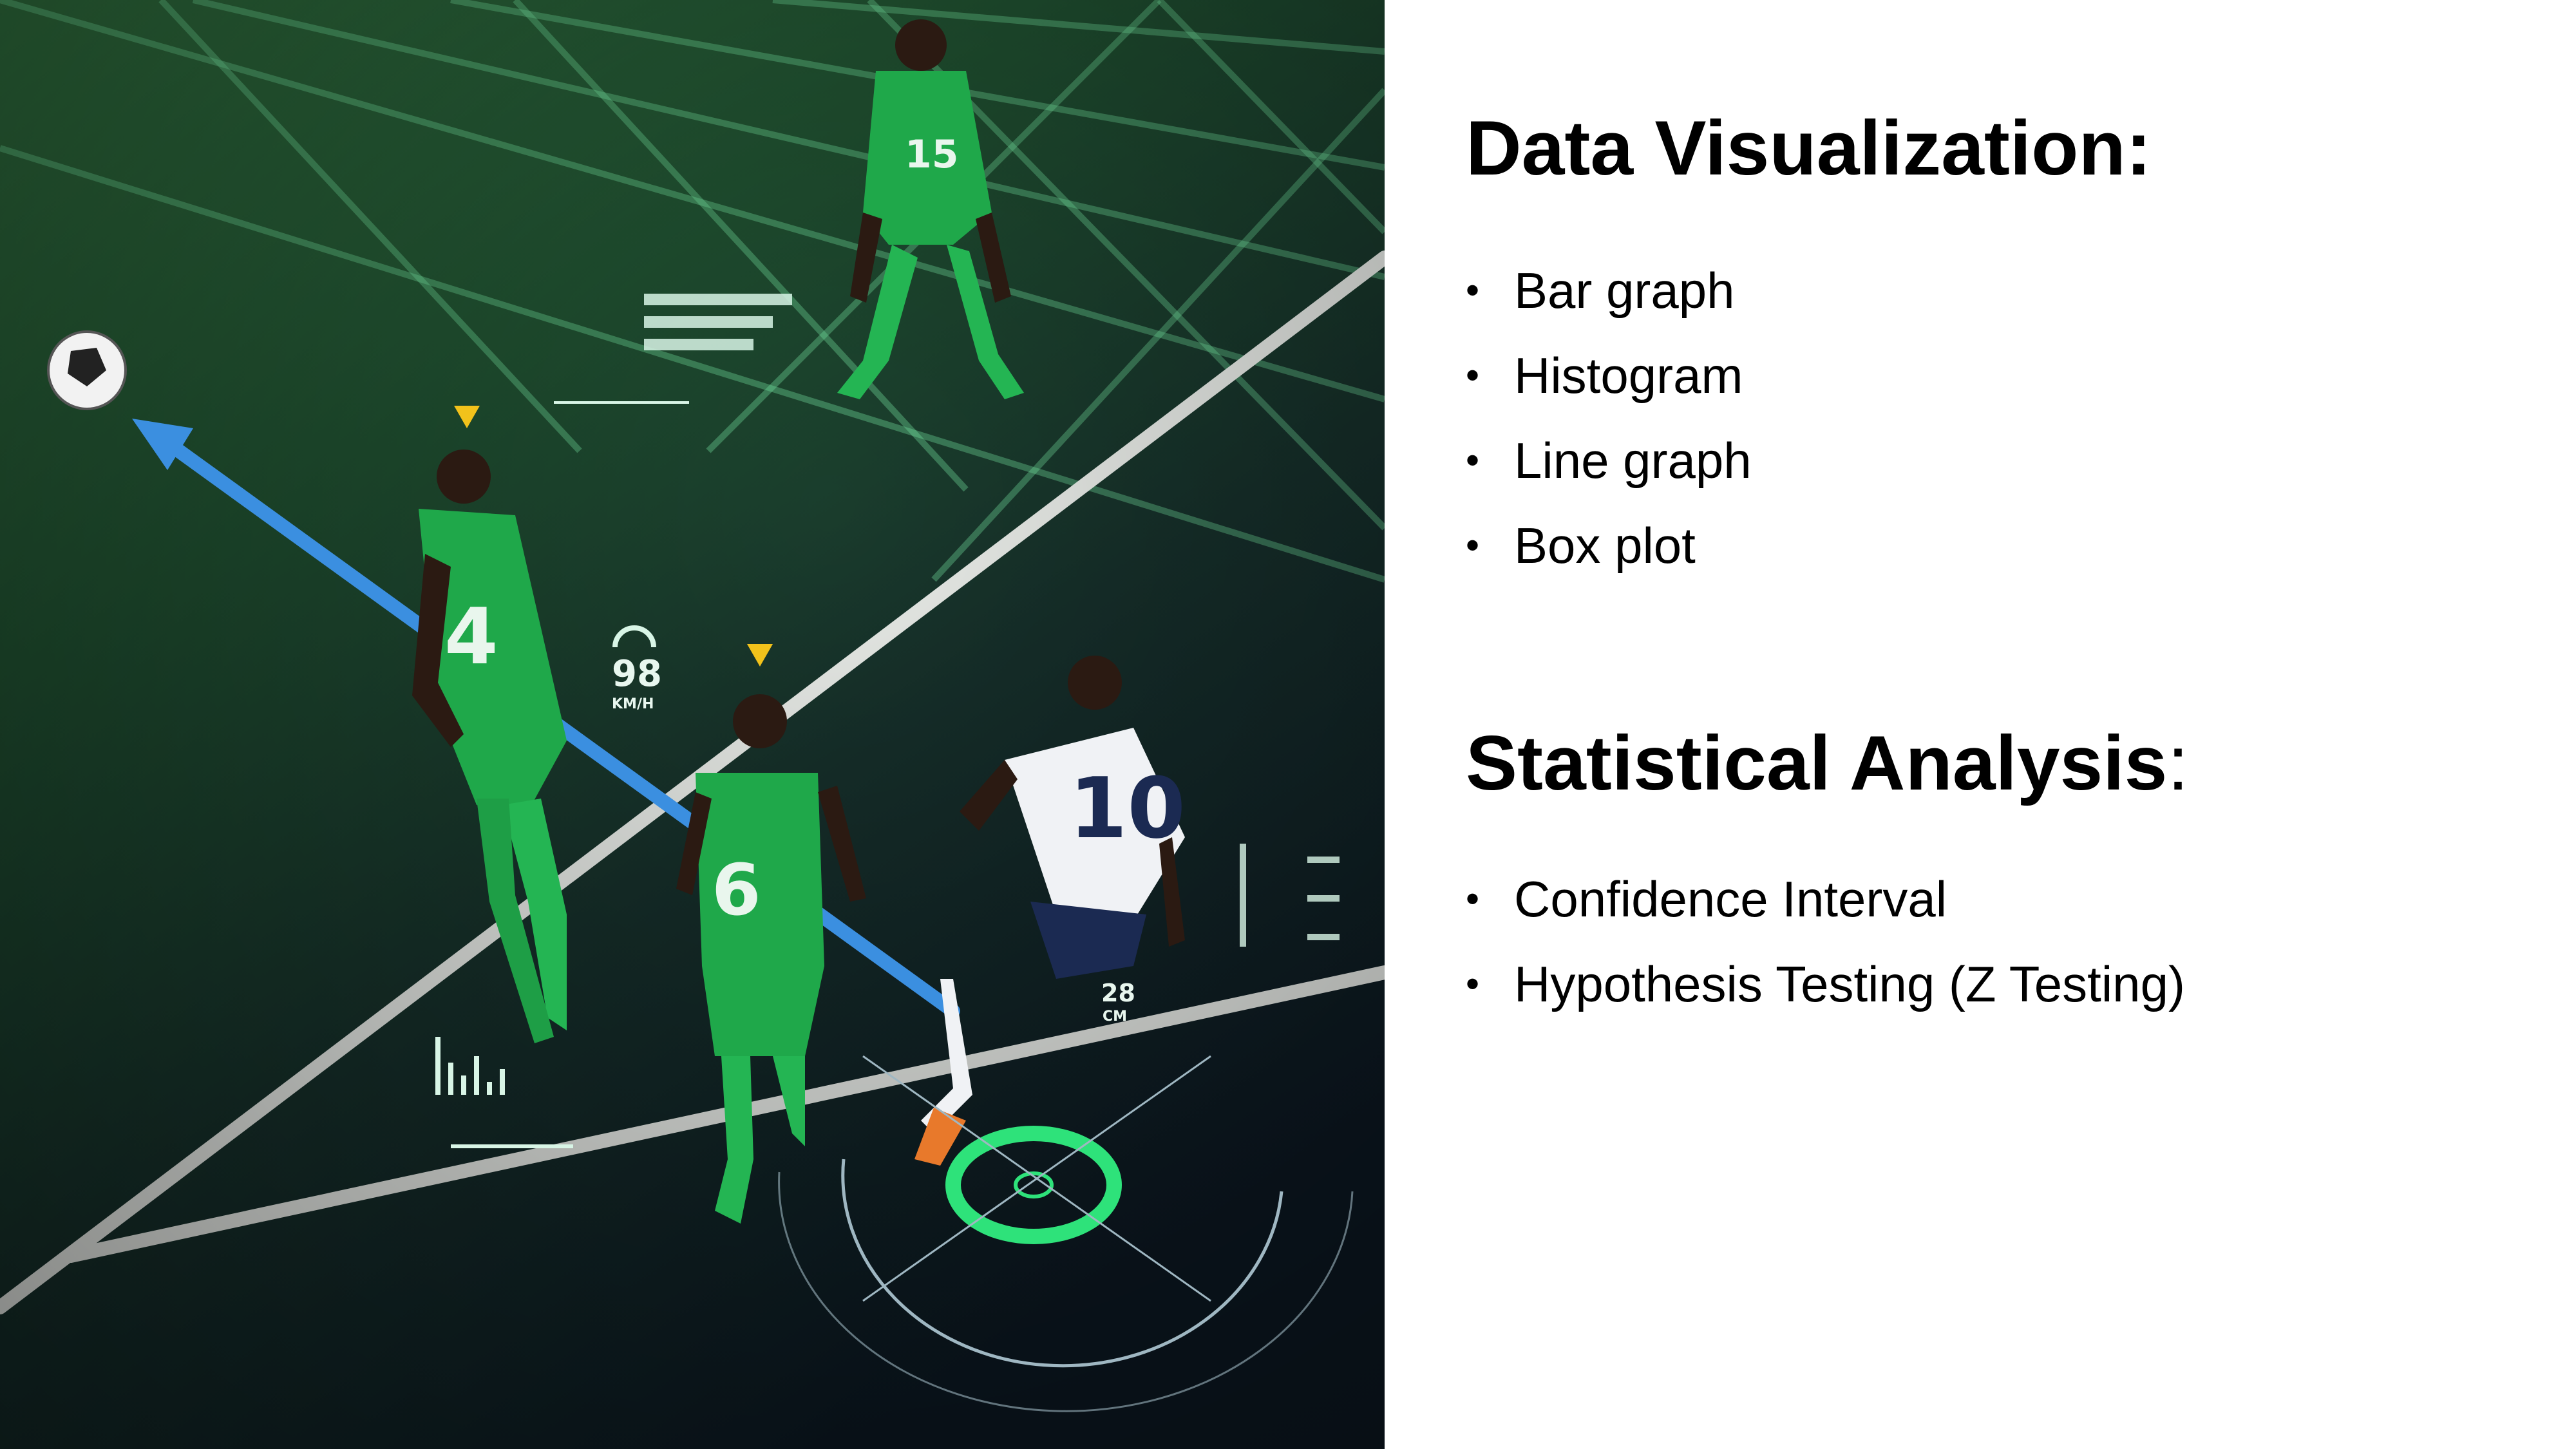 The height and width of the screenshot is (1449, 2576). I want to click on player-6-figure, so click(771, 959).